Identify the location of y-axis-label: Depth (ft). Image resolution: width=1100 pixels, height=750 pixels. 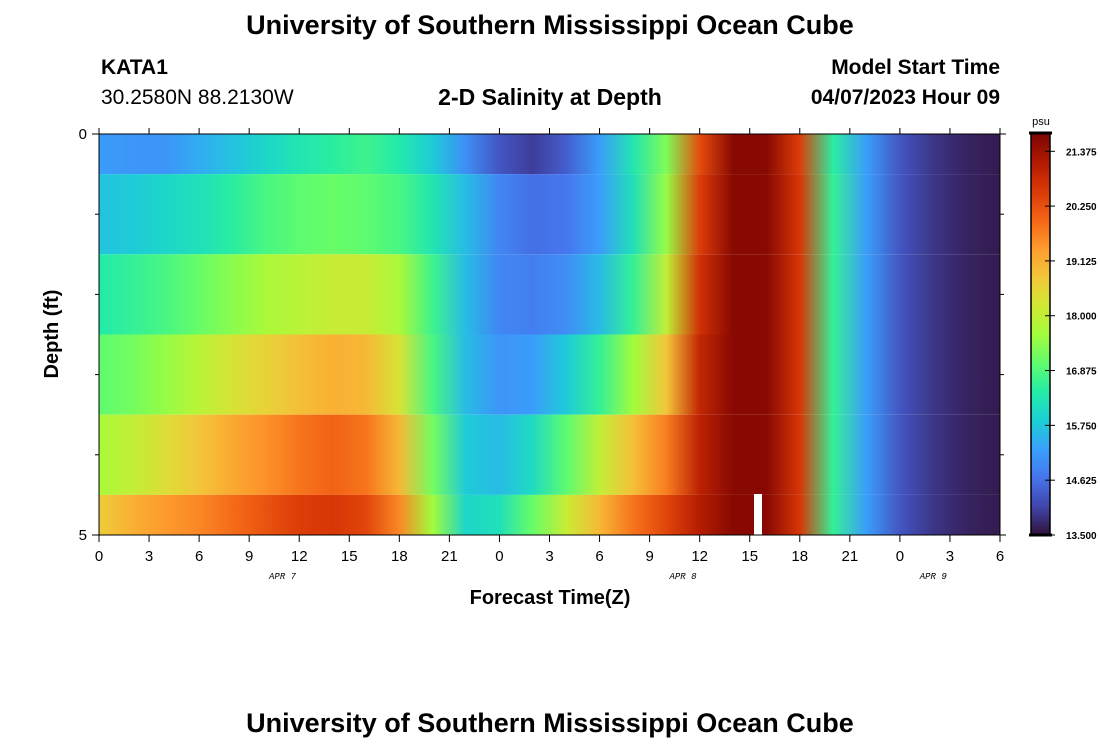
(52, 334).